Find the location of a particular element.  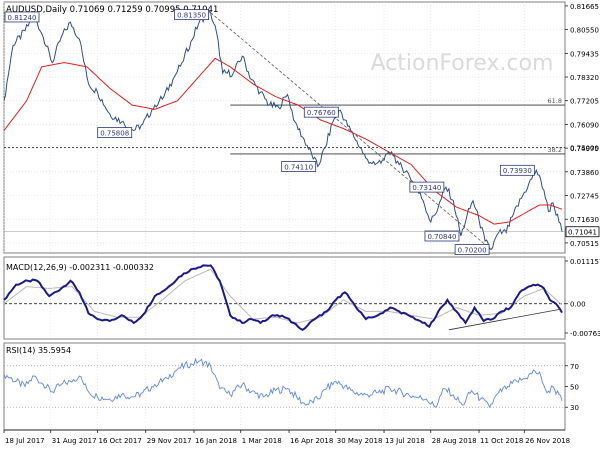

macd-trendline is located at coordinates (504, 320).